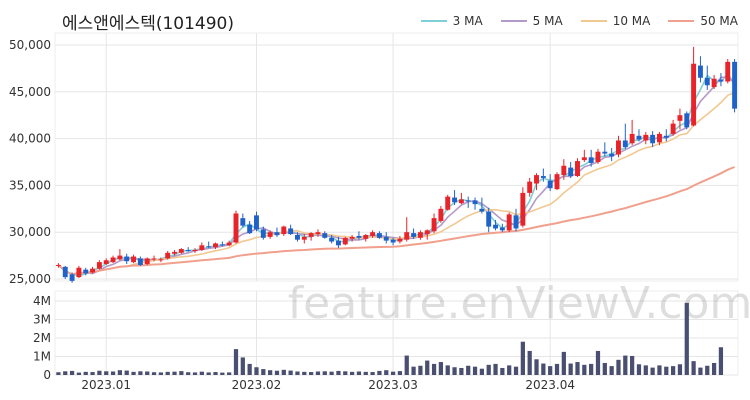 This screenshot has width=750, height=400. Describe the element at coordinates (519, 303) in the screenshot. I see `watermark: feature.enViewV.com` at that location.